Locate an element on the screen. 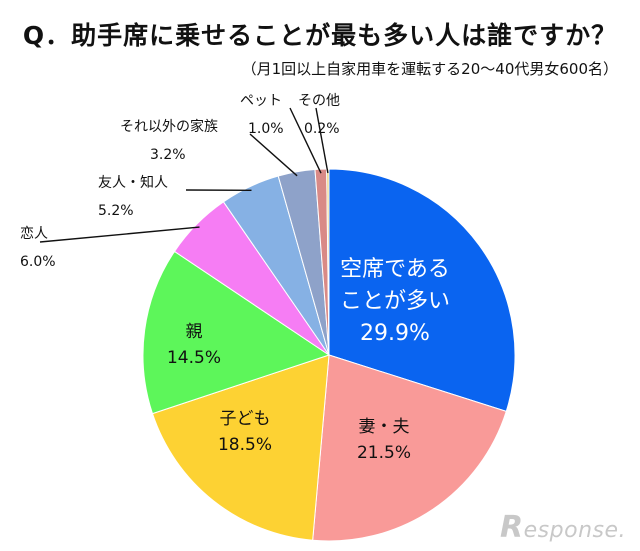  value-slice-6: 3.2% is located at coordinates (168, 155).